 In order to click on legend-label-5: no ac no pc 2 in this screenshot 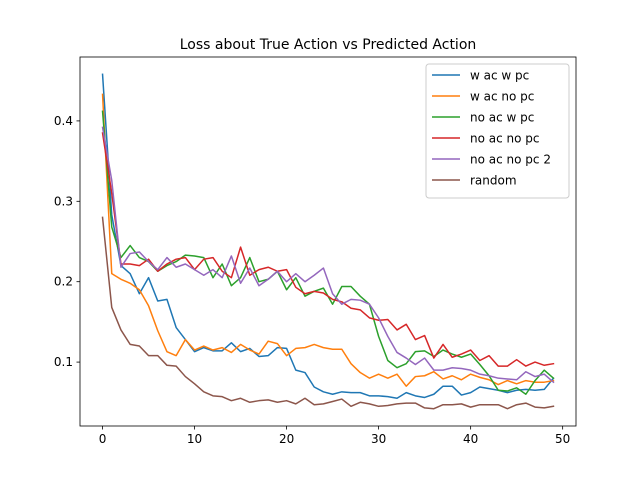, I will do `click(510, 160)`.